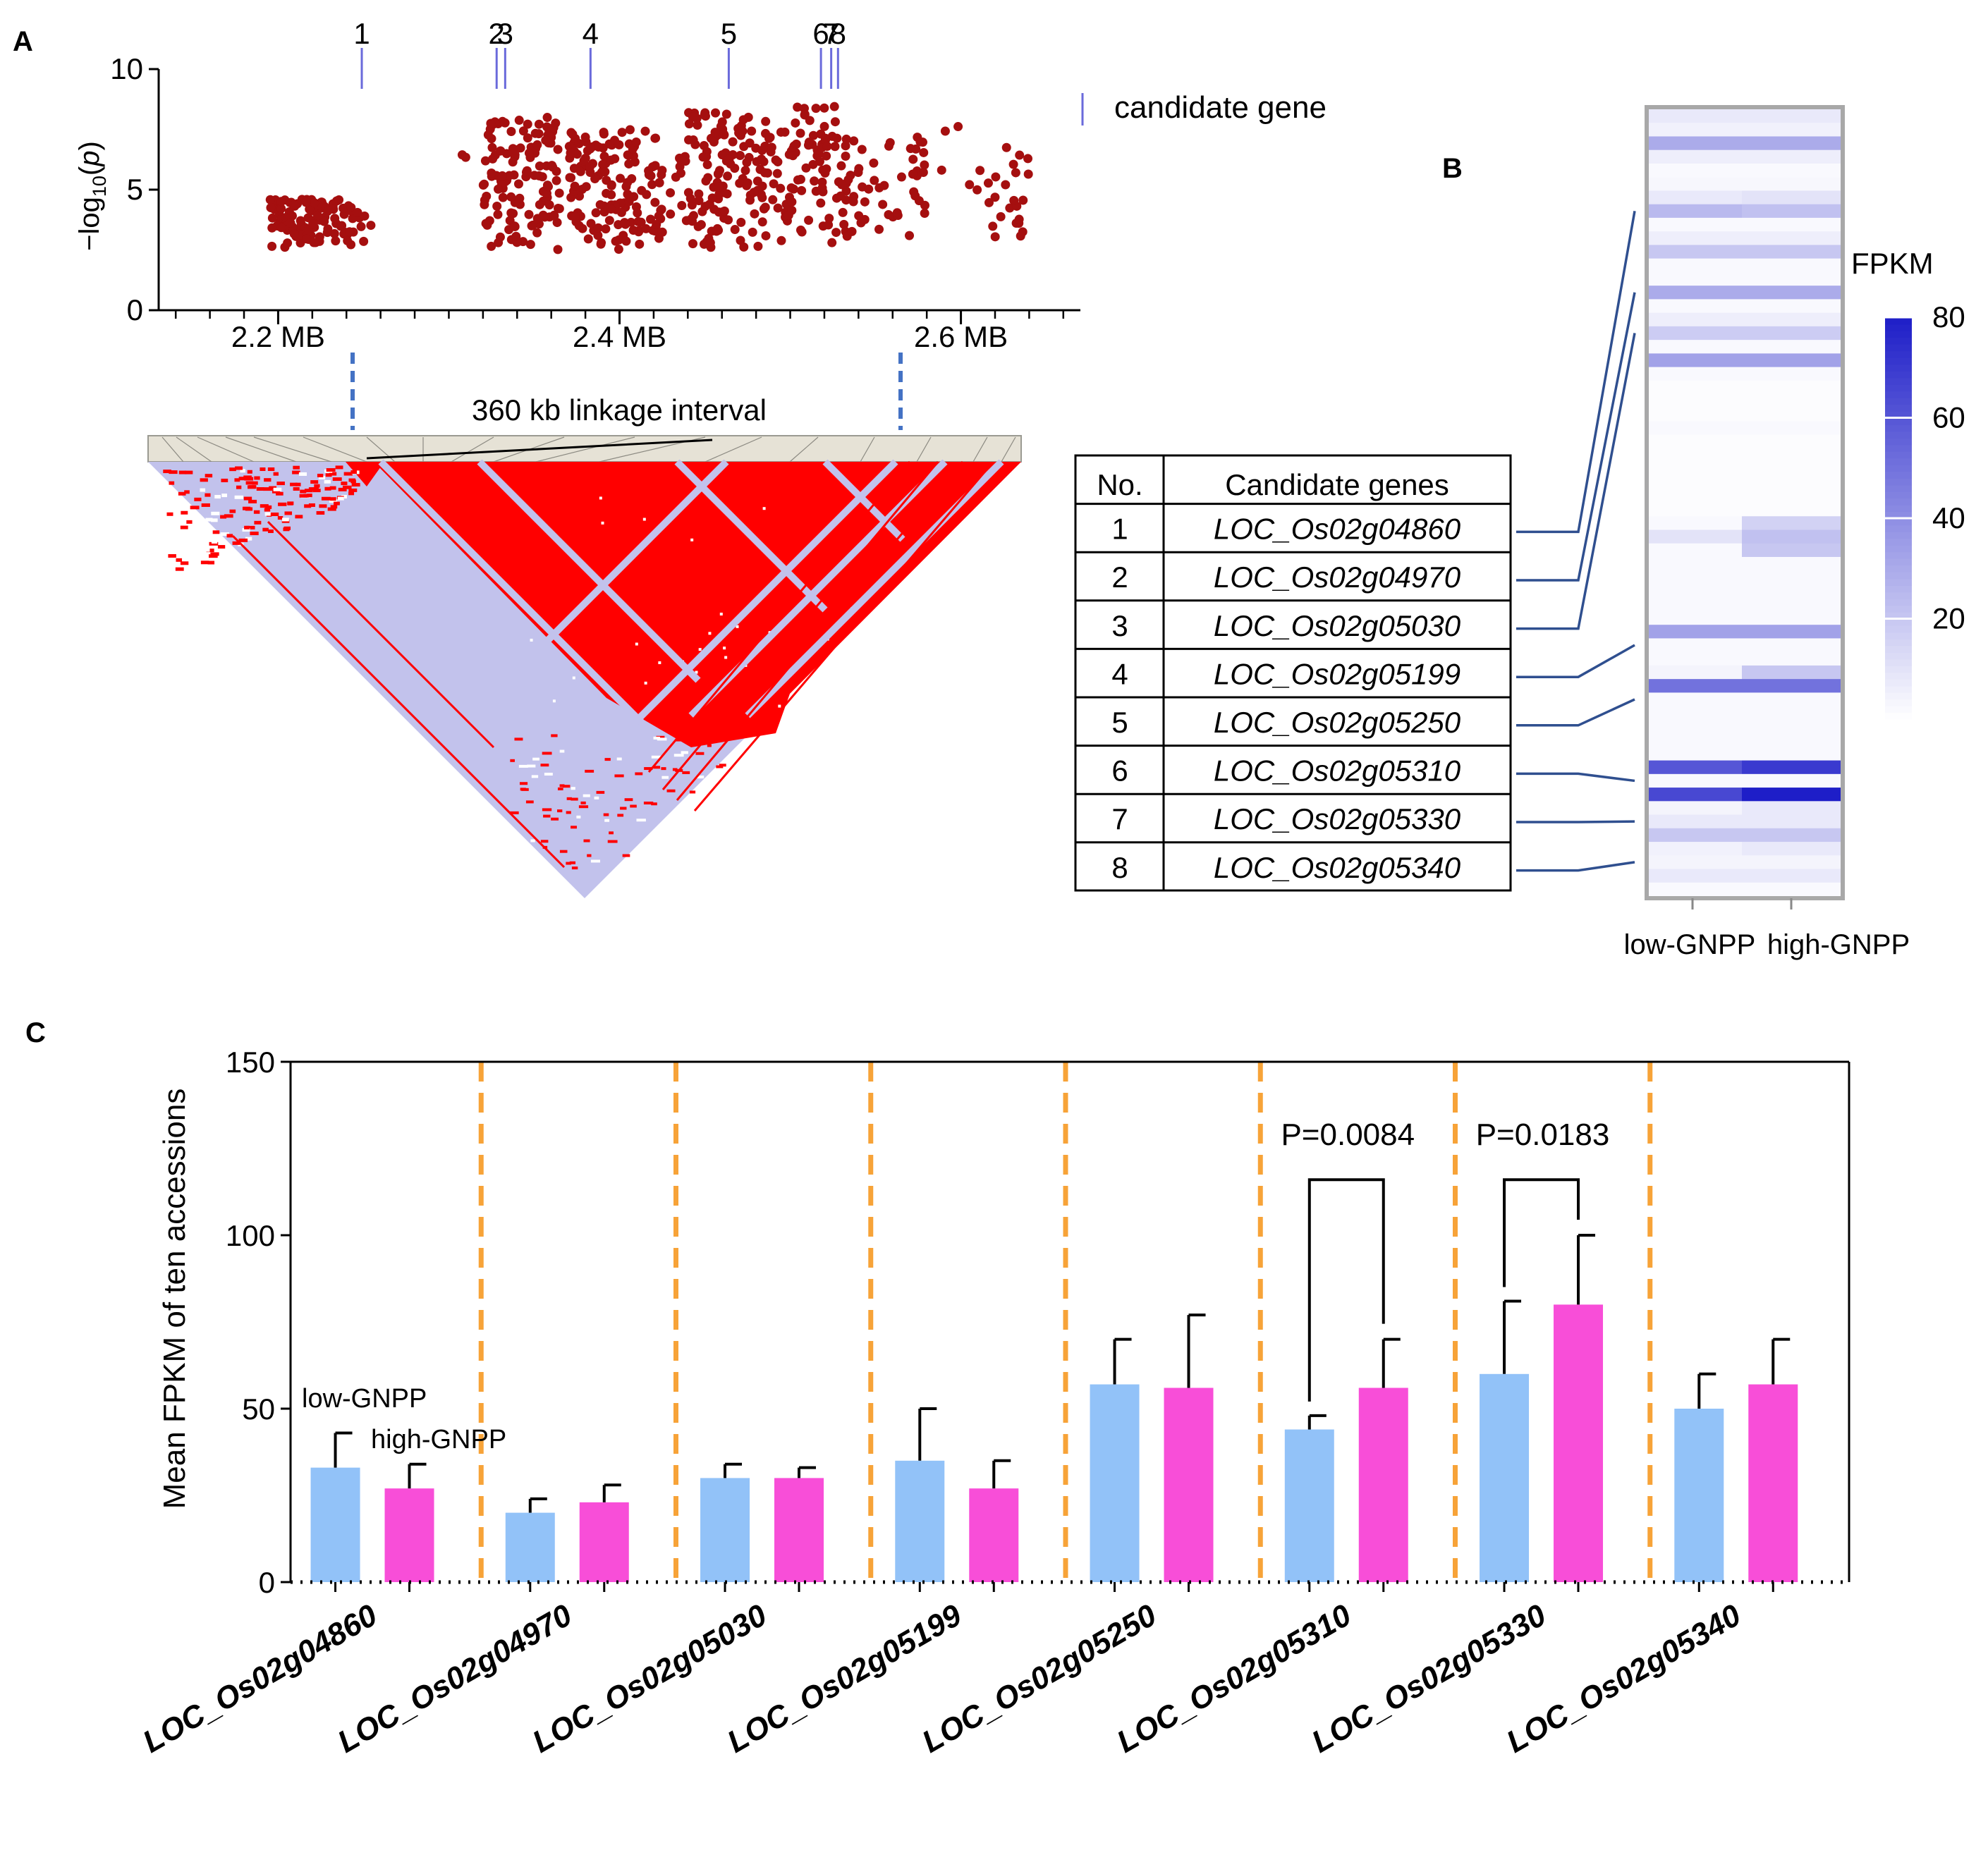 The height and width of the screenshot is (1862, 1988). I want to click on table-cell-gene: LOC_Os02g05330, so click(1337, 818).